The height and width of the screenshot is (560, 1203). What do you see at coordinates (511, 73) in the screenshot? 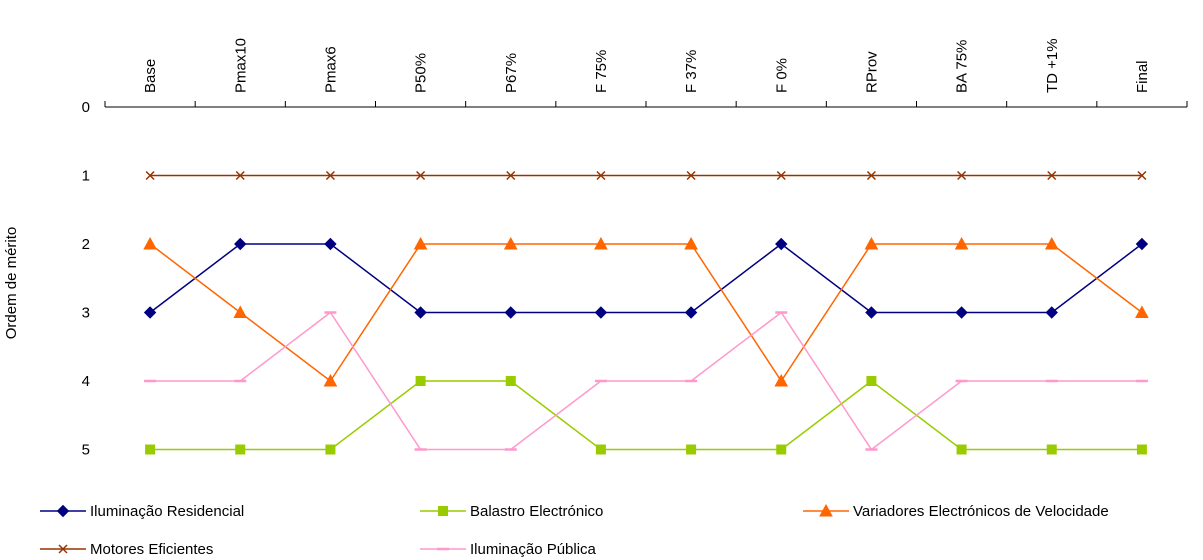
I see `x-tick-label: P67%` at bounding box center [511, 73].